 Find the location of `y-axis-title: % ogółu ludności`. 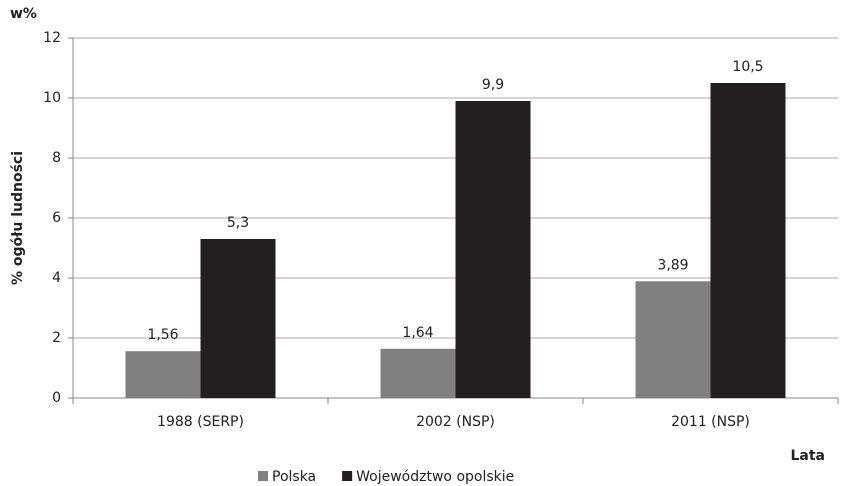

y-axis-title: % ogółu ludności is located at coordinates (18, 218).